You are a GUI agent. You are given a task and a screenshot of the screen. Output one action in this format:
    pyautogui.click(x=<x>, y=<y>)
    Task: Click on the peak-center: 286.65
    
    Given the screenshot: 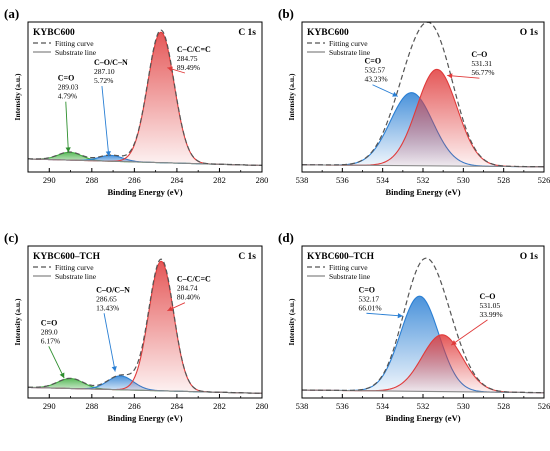 What is the action you would take?
    pyautogui.click(x=106, y=298)
    